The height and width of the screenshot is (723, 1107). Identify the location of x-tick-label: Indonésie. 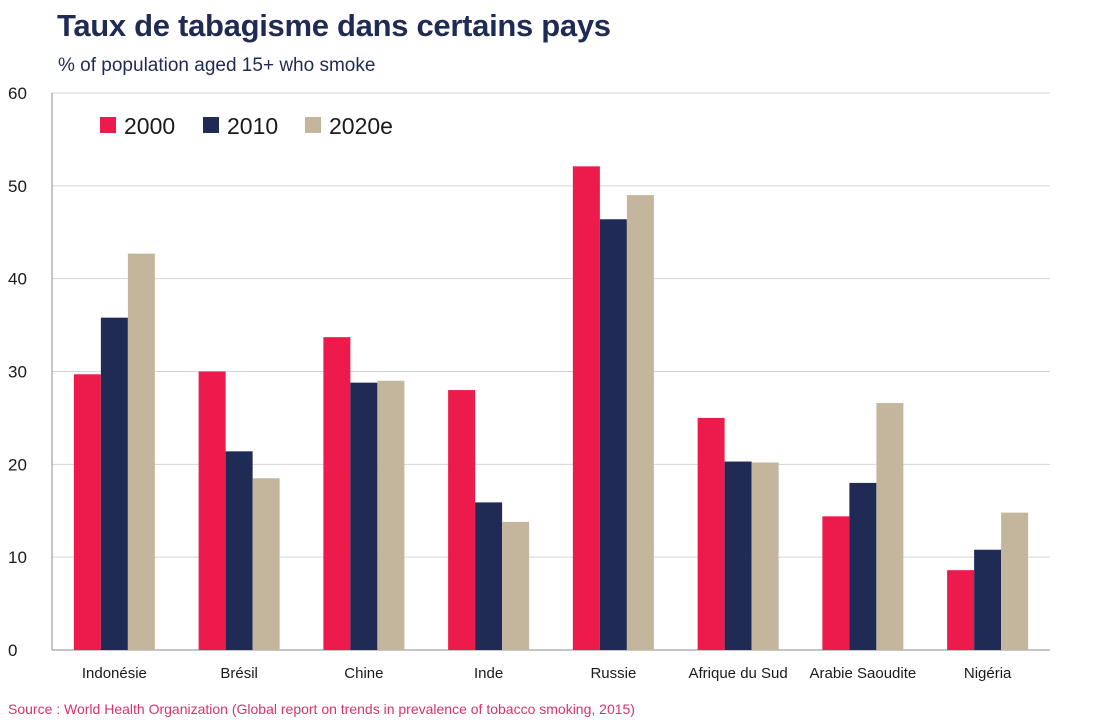
(114, 673).